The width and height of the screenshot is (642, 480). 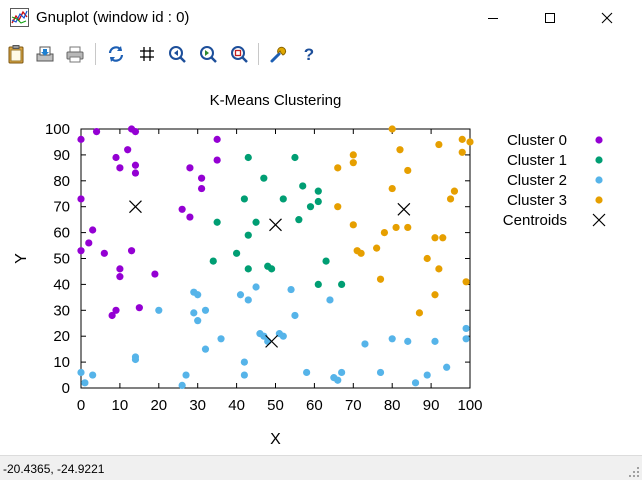 I want to click on y-tick-label: 90, so click(x=61, y=155).